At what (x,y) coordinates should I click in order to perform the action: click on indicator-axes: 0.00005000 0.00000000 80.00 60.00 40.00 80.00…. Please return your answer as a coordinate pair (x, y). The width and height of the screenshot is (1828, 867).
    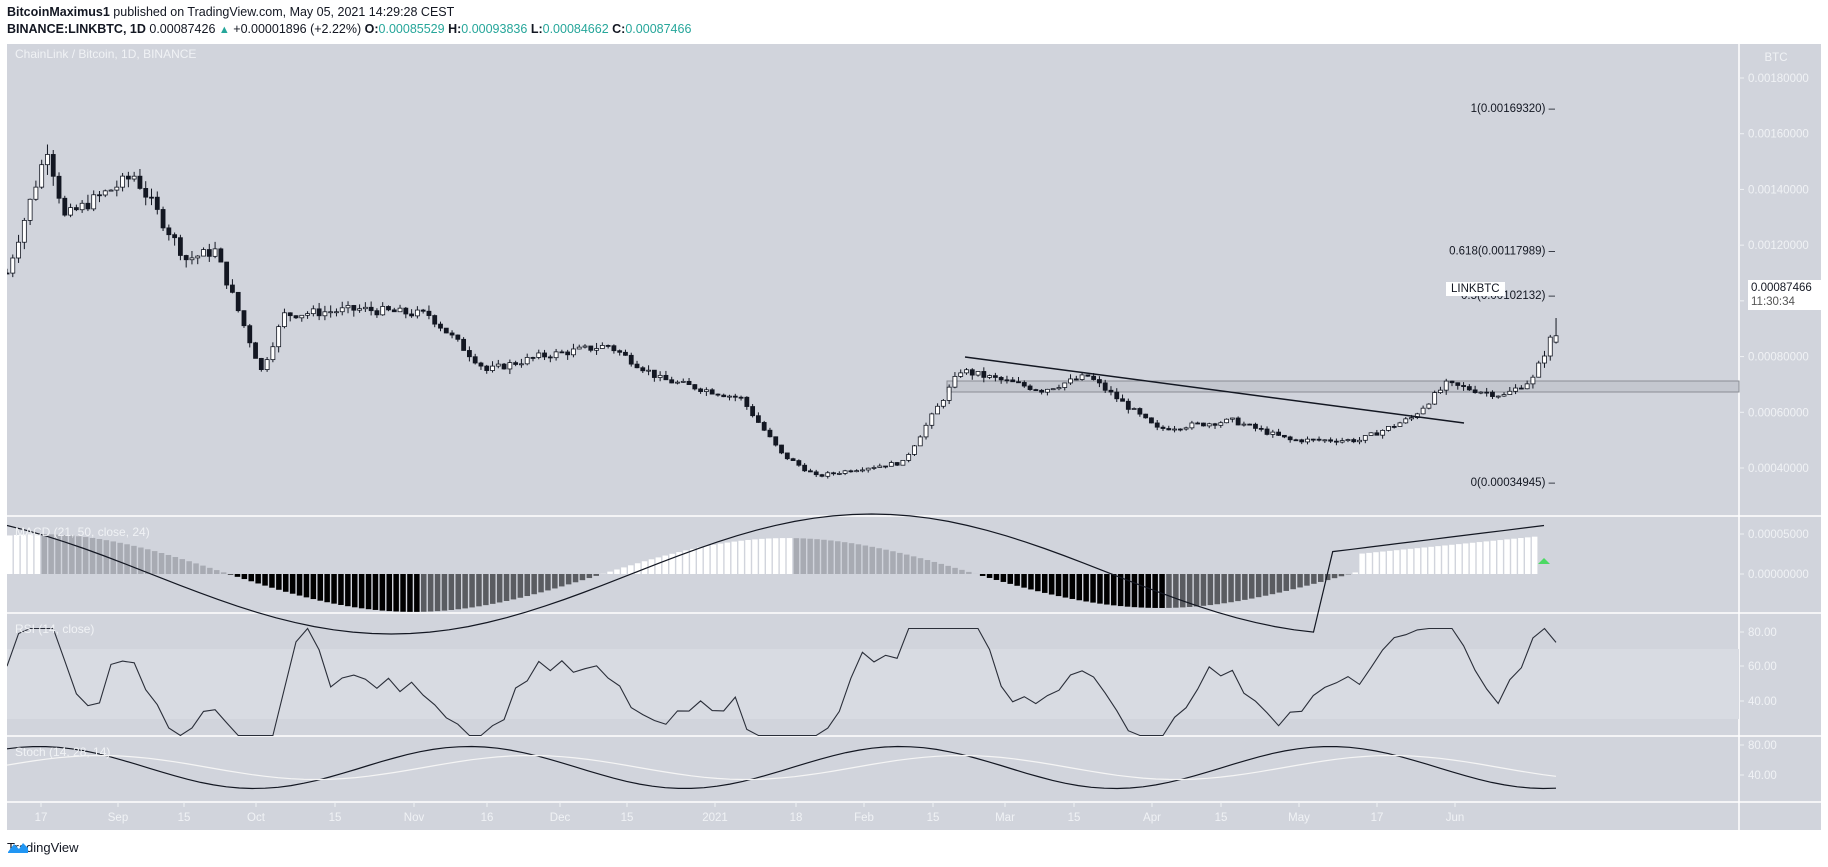
    Looking at the image, I should click on (1774, 655).